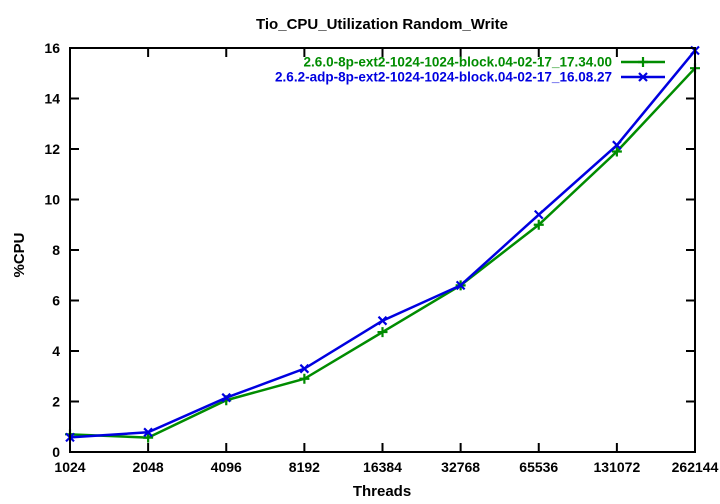 This screenshot has width=720, height=504. I want to click on y-tick-label: 0, so click(56, 452).